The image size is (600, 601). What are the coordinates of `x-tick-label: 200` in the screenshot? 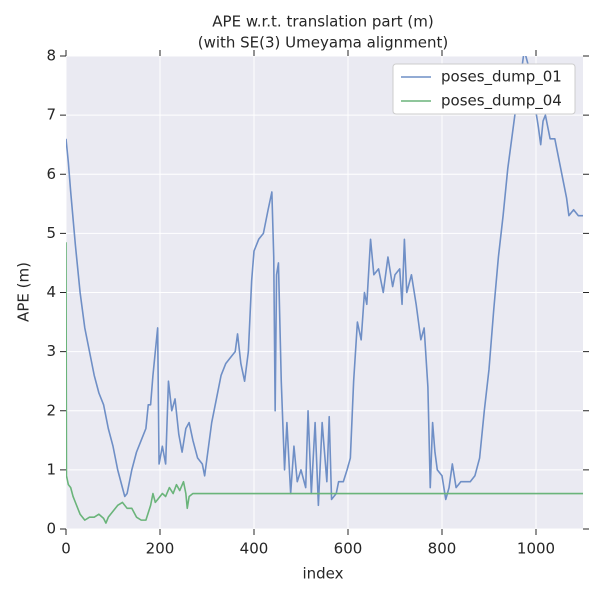 It's located at (160, 549).